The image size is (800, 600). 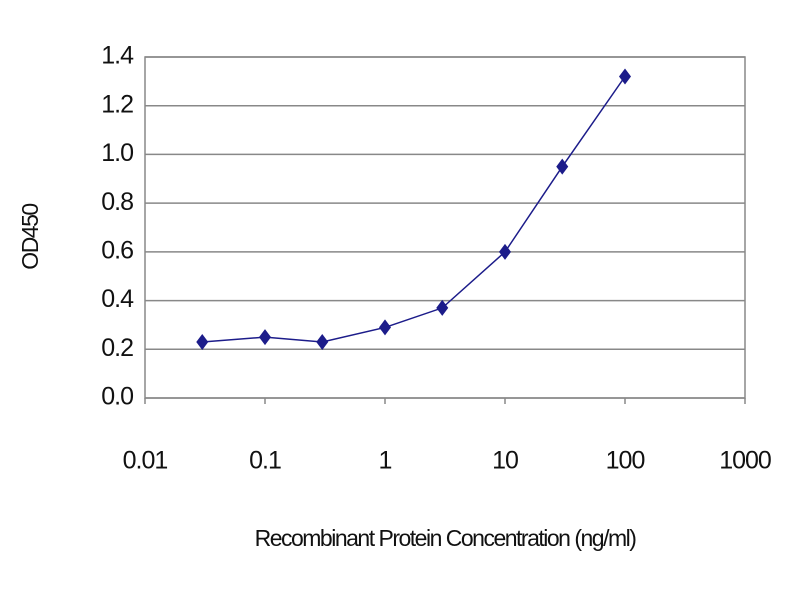 I want to click on y-tick-label: 0.0, so click(x=117, y=397).